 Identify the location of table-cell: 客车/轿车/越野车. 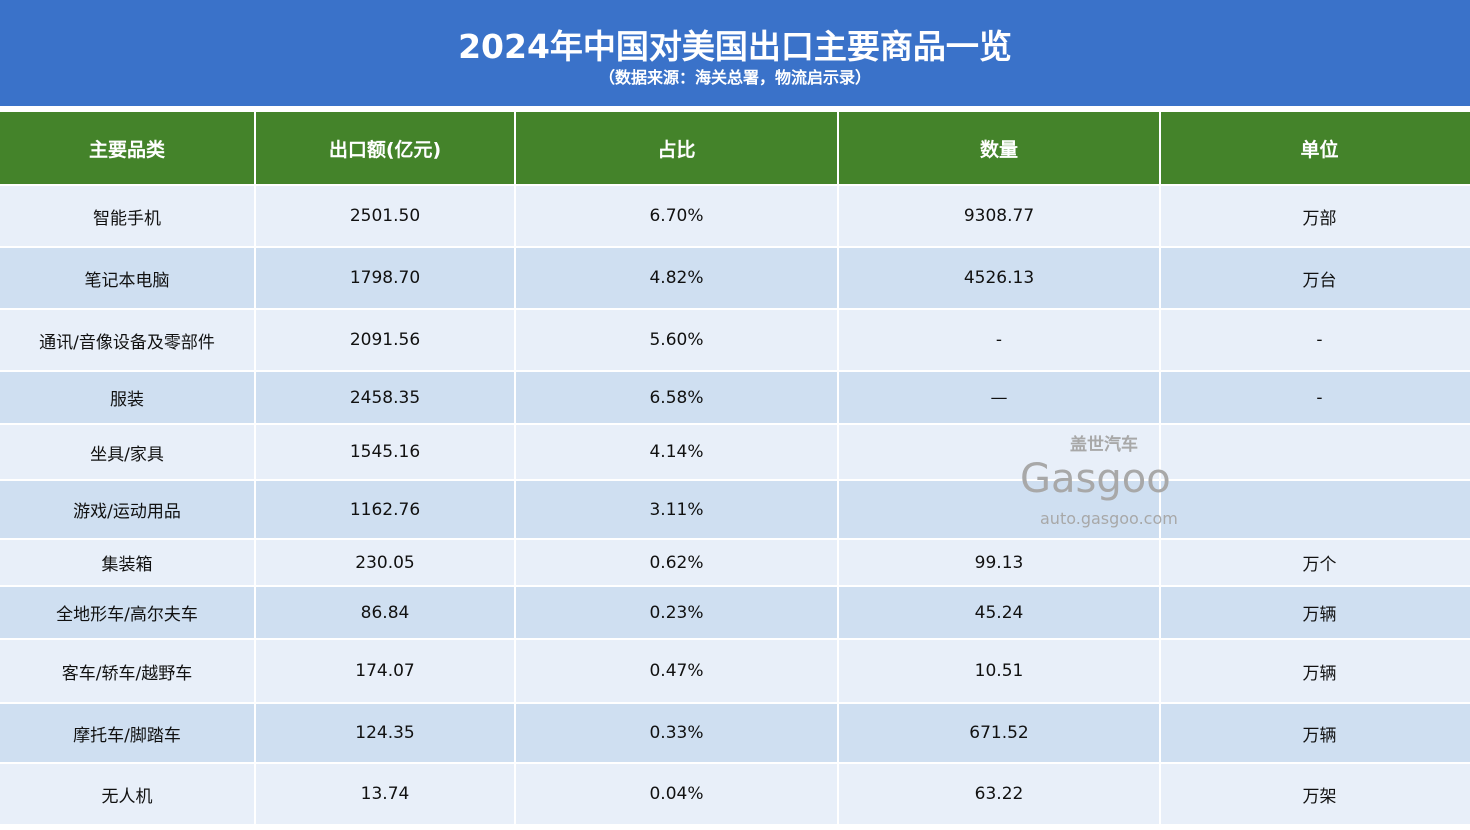
(127, 671).